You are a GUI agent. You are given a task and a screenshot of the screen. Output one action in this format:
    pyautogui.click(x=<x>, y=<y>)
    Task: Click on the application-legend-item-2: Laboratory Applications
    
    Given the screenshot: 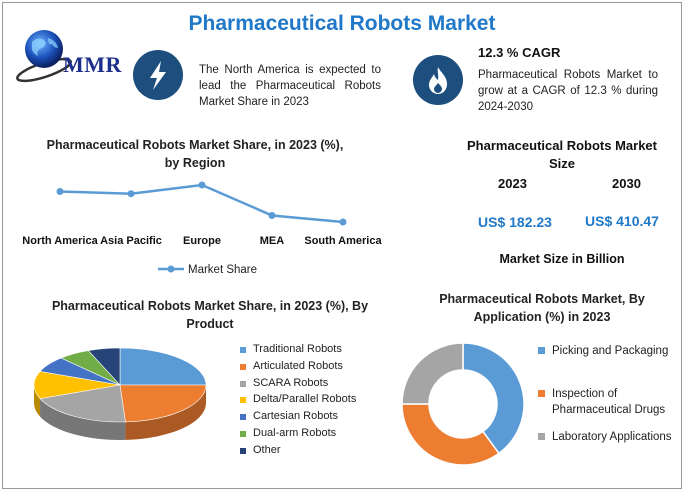 What is the action you would take?
    pyautogui.click(x=605, y=437)
    